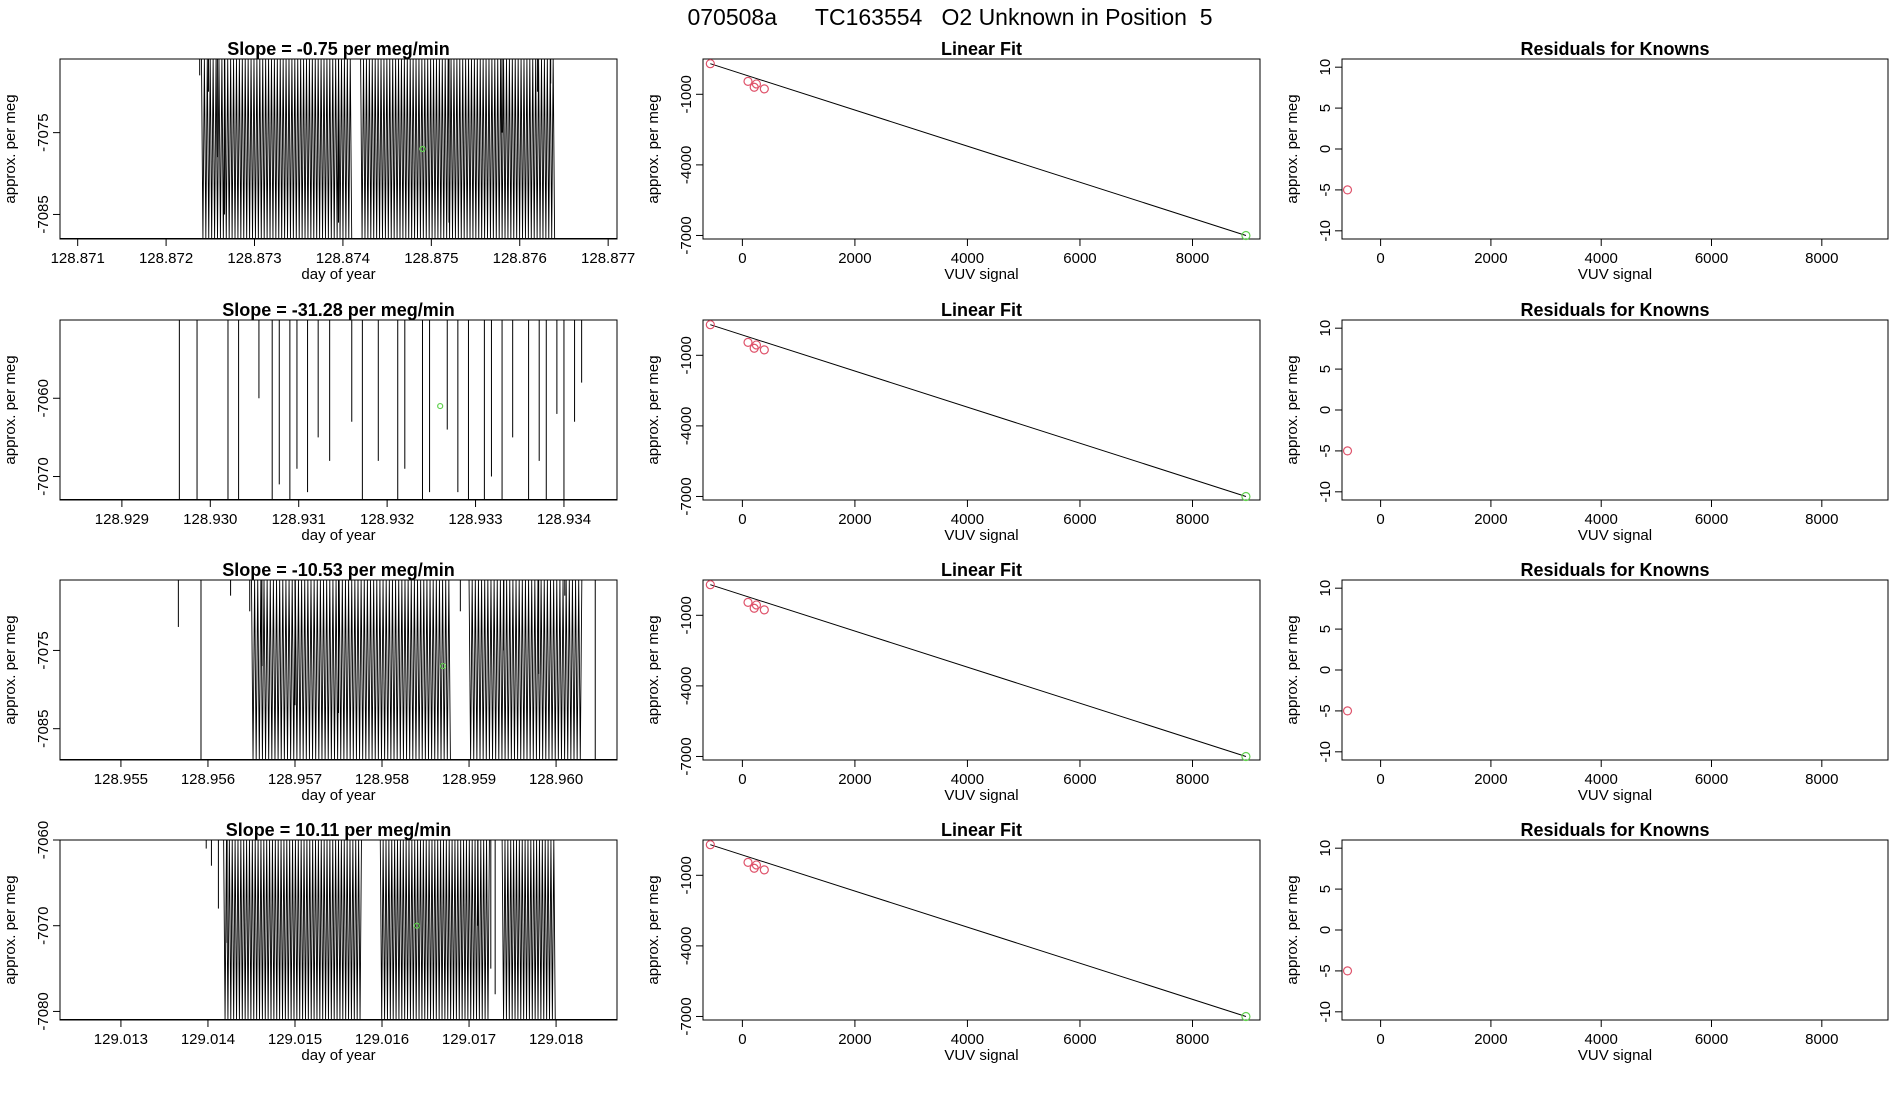 This screenshot has height=1100, width=1900. I want to click on panel-title: Slope = -0.75 per meg/min, so click(338, 49).